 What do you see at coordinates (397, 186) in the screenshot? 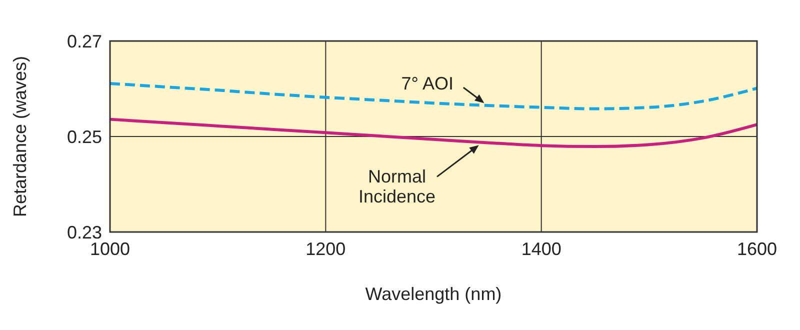
I see `annotation: Normal Incidence` at bounding box center [397, 186].